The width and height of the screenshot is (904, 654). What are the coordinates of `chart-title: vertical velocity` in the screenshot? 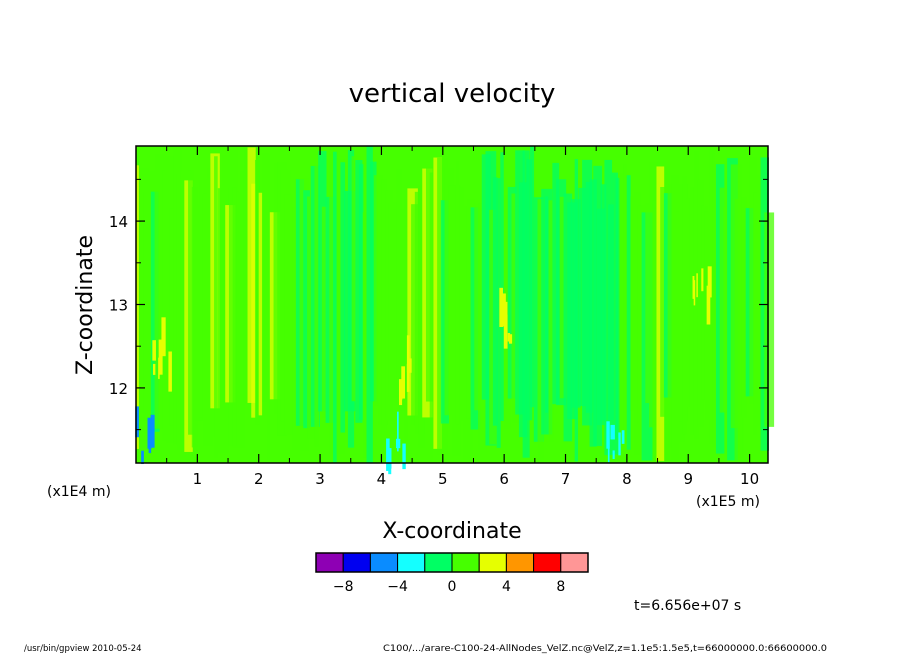 It's located at (452, 94).